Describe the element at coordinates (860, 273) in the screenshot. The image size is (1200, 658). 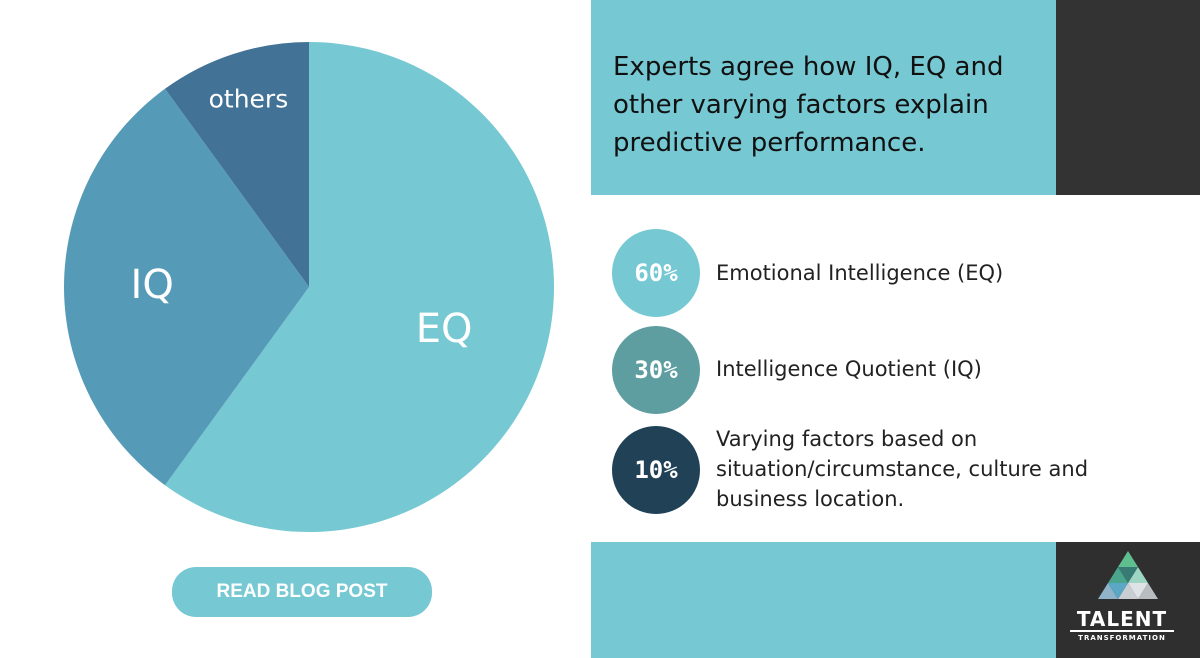
I see `stat-label-eq: Emotional Intelligence (EQ)` at that location.